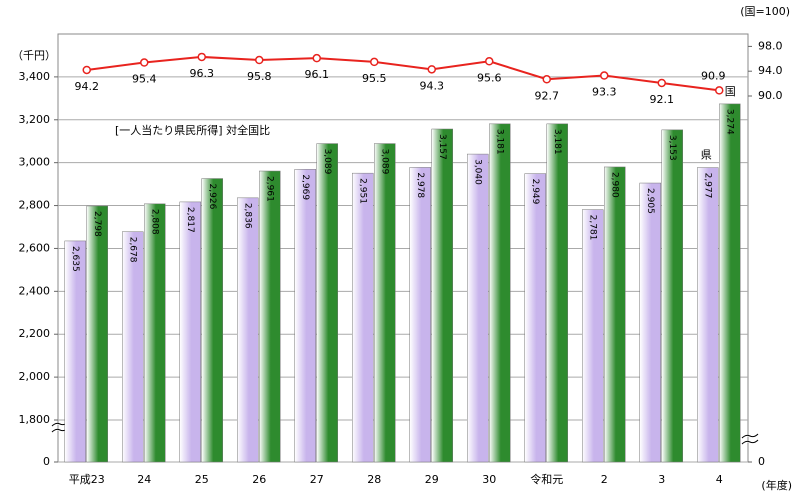  Describe the element at coordinates (144, 79) in the screenshot. I see `ratio-label: 95.4` at that location.